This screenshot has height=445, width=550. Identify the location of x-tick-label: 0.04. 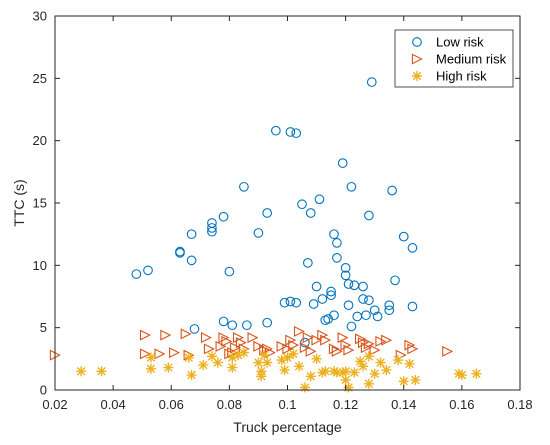
(112, 404).